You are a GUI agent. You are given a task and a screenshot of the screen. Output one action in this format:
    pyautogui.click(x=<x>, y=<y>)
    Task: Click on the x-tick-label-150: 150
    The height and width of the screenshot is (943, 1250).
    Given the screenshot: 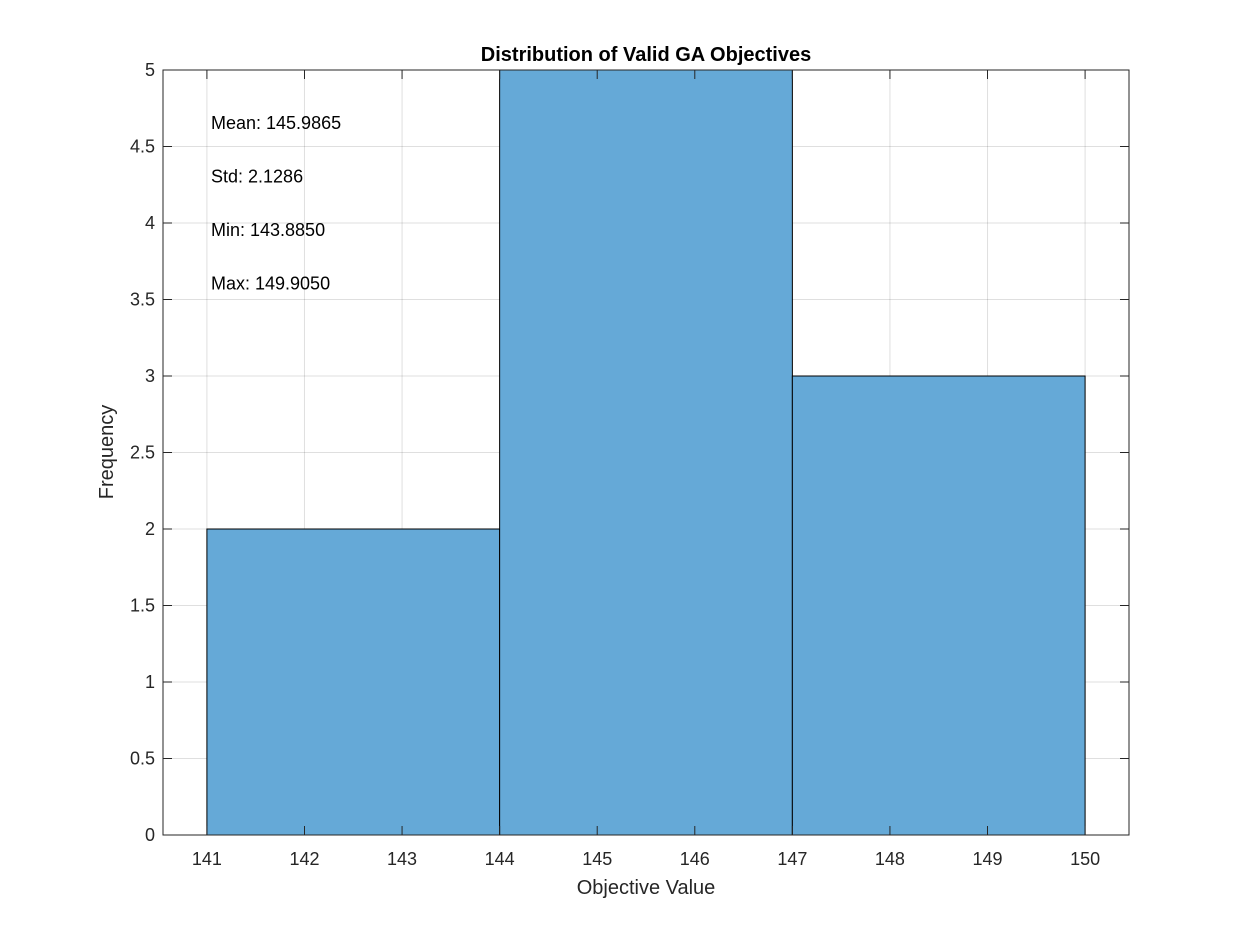 What is the action you would take?
    pyautogui.click(x=1085, y=859)
    